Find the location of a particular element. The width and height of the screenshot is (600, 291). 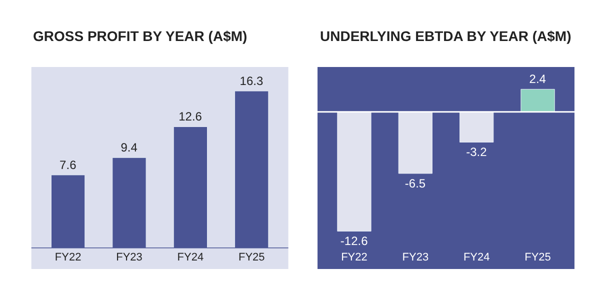

data-label: 7.6 is located at coordinates (68, 165).